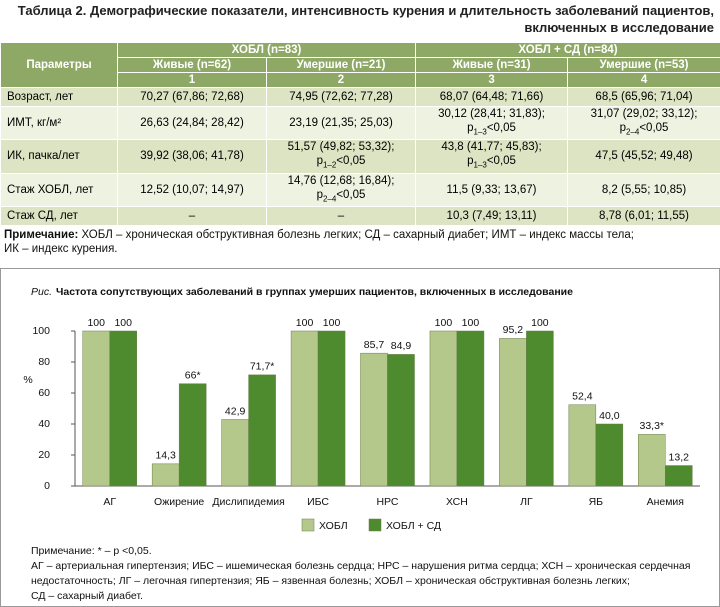 Image resolution: width=720 pixels, height=607 pixels. Describe the element at coordinates (192, 189) in the screenshot. I see `cell-value: 12,52 (10,07; 14,97)` at that location.